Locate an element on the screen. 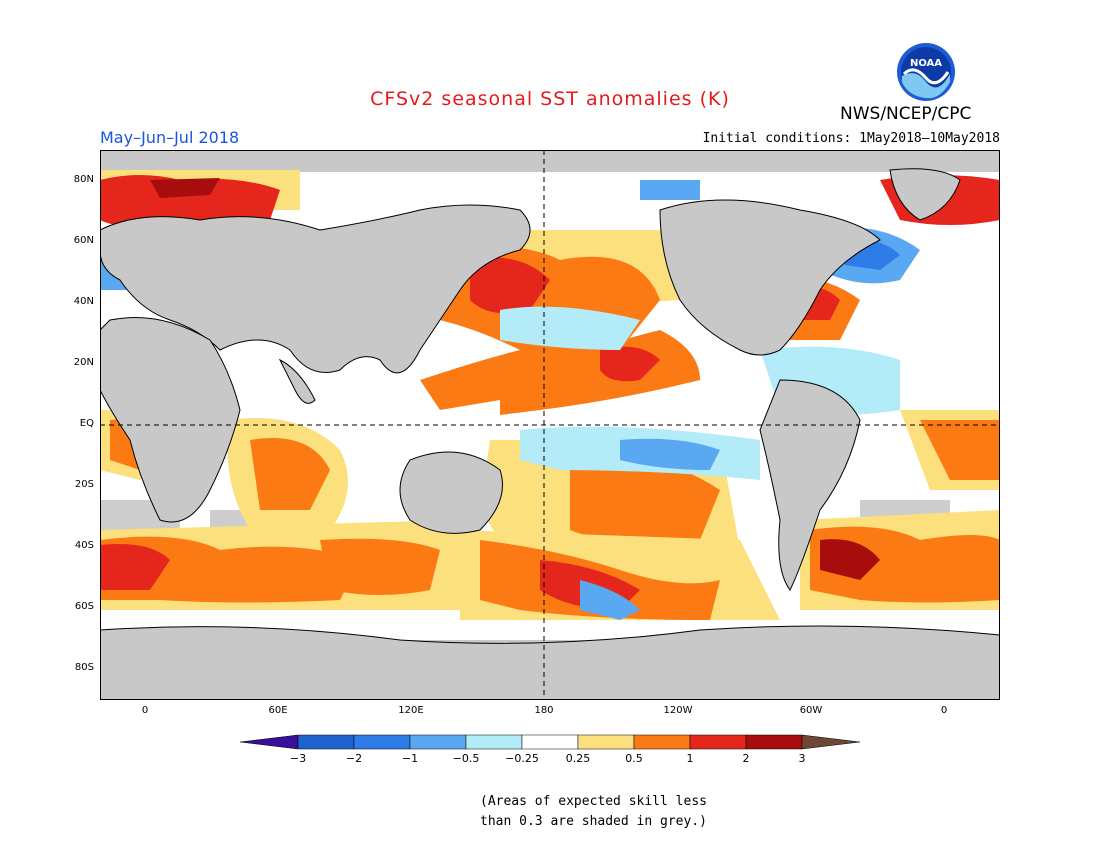  colorbar-tick-label: 3 is located at coordinates (802, 758).